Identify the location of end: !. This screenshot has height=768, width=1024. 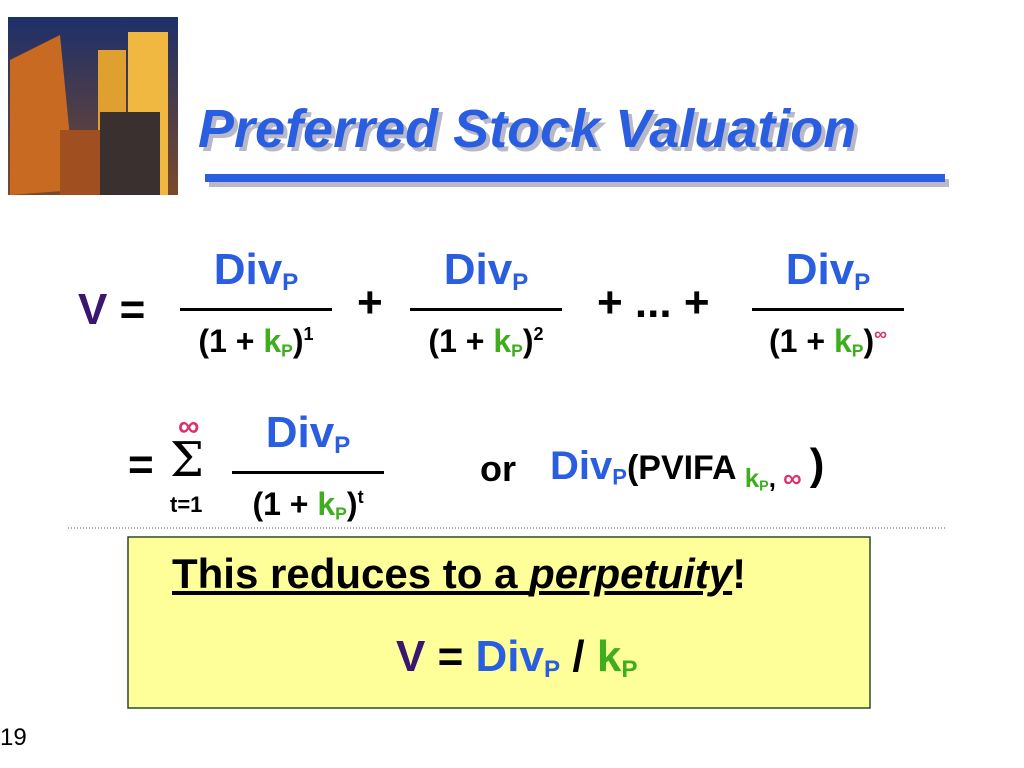
(739, 573).